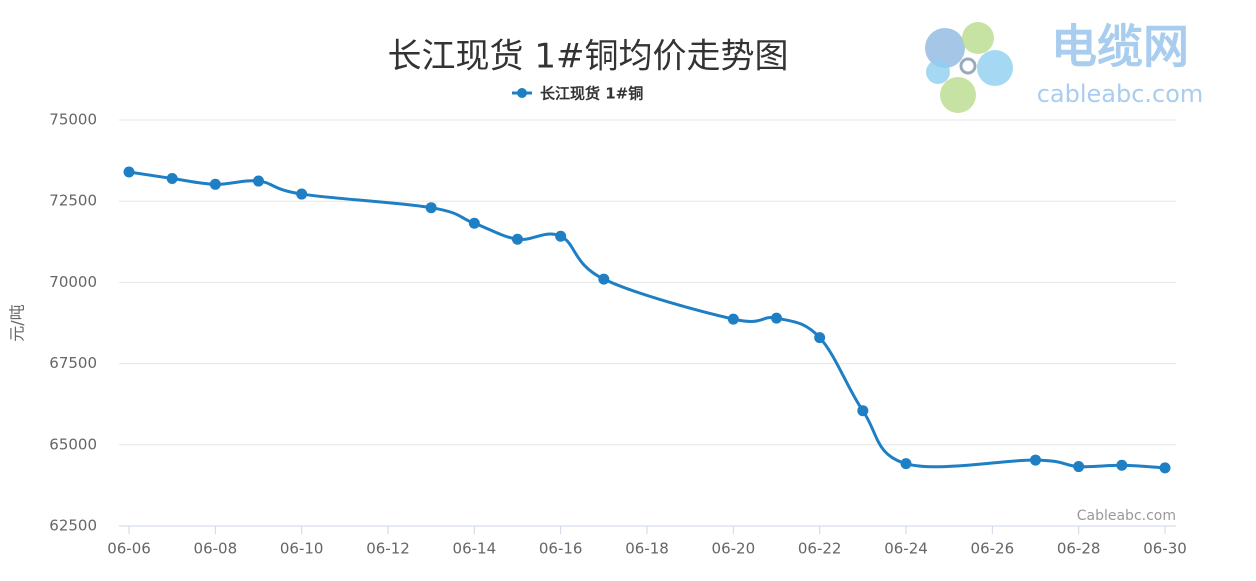 The image size is (1256, 581). Describe the element at coordinates (475, 549) in the screenshot. I see `x-tick-label: 06-14` at that location.